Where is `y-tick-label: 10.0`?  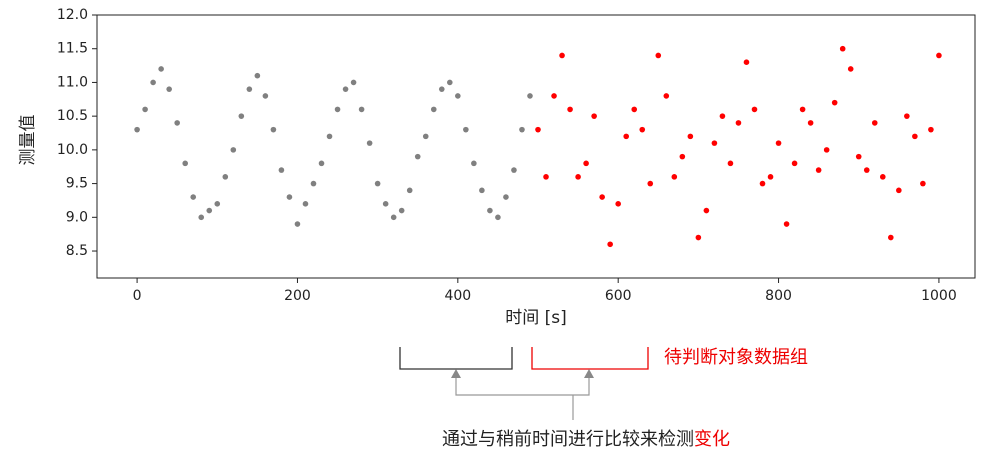 y-tick-label: 10.0 is located at coordinates (72, 150).